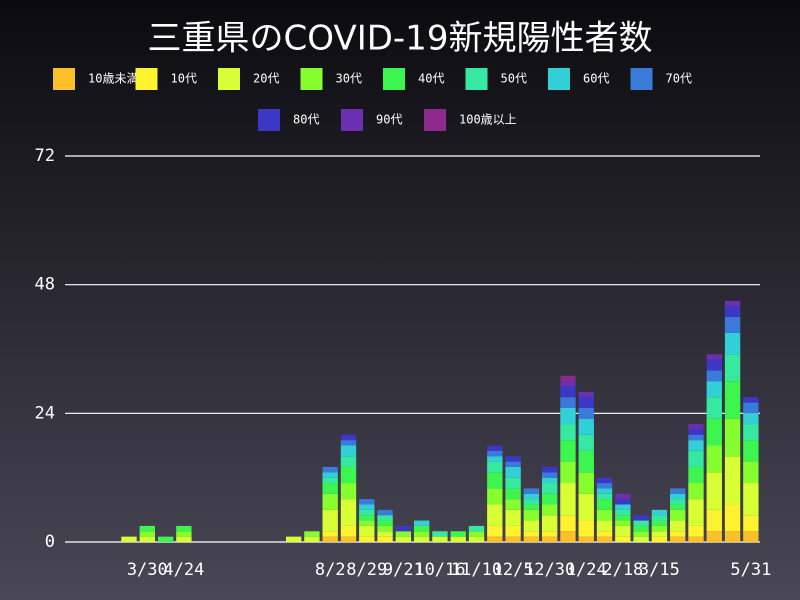  I want to click on x-tick-label: 2/18, so click(622, 570).